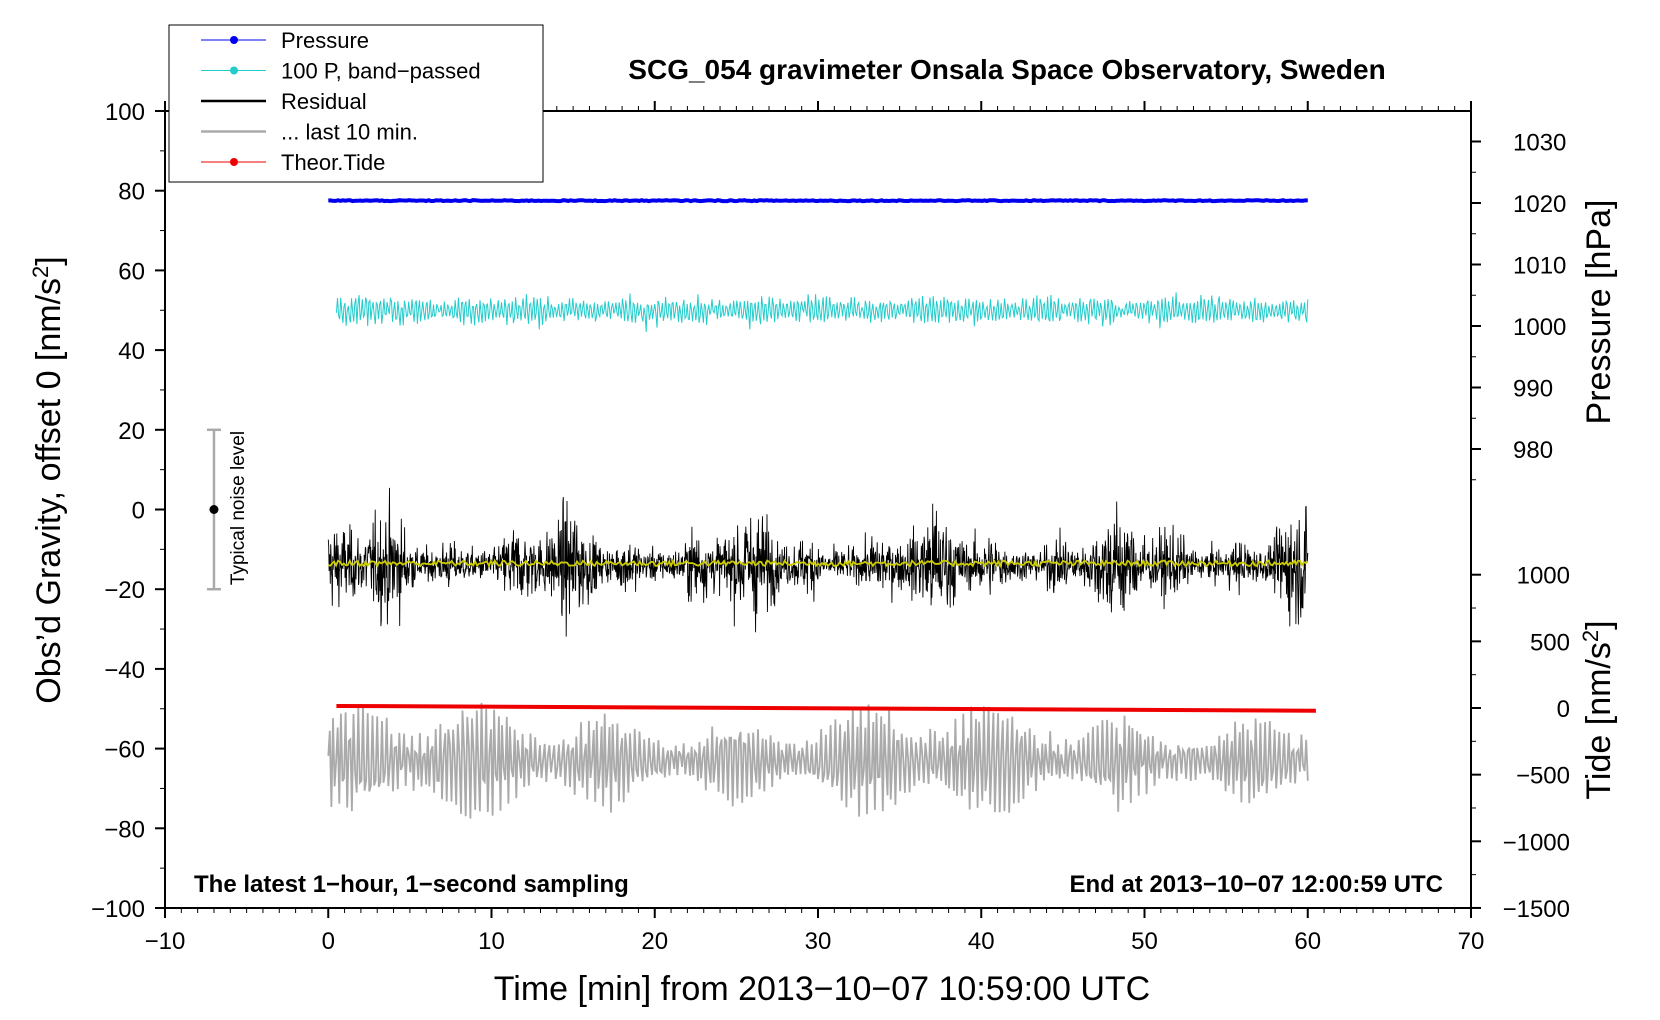  I want to click on x-tick-label: 60, so click(1307, 941).